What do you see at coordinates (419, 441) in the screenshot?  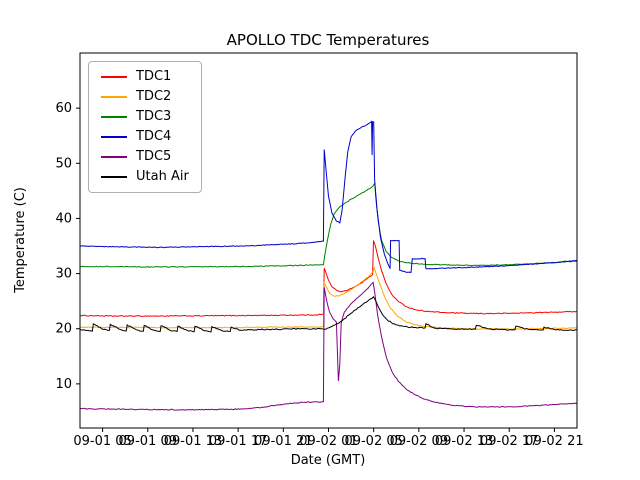 I see `x-tick-label: 09-02 09` at bounding box center [419, 441].